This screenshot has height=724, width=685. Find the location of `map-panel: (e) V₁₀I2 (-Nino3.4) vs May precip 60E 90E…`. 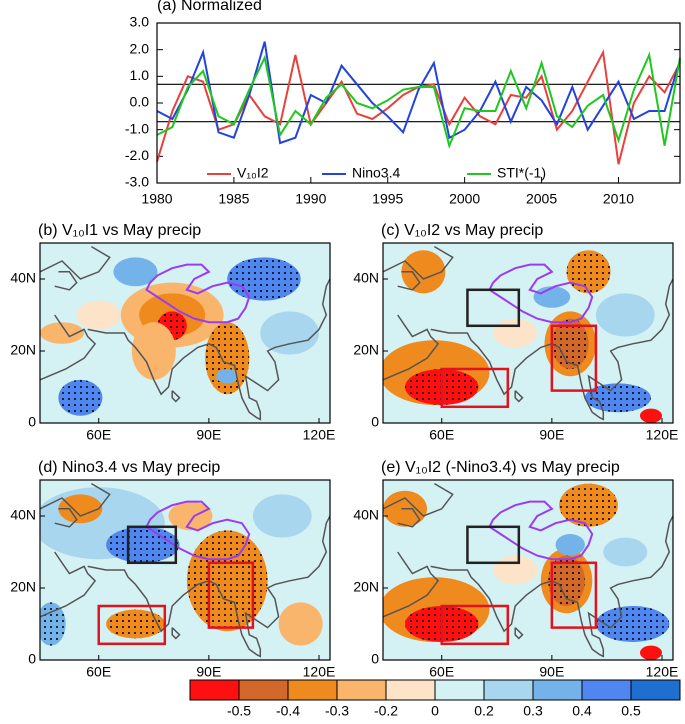

map-panel: (e) V₁₀I2 (-Nino3.4) vs May precip 60E 90E… is located at coordinates (515, 569).